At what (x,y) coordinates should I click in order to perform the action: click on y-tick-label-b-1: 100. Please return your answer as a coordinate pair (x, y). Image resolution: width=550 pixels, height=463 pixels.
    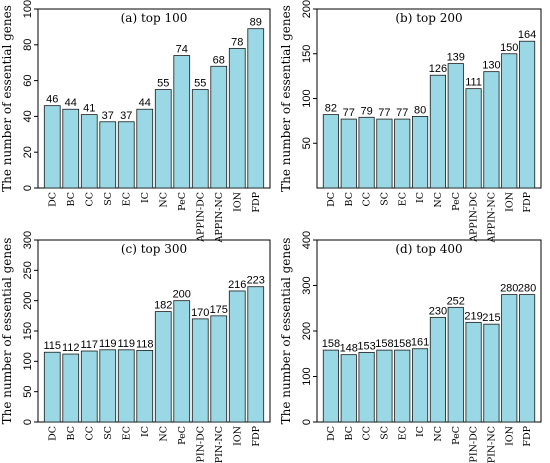
    Looking at the image, I should click on (307, 98).